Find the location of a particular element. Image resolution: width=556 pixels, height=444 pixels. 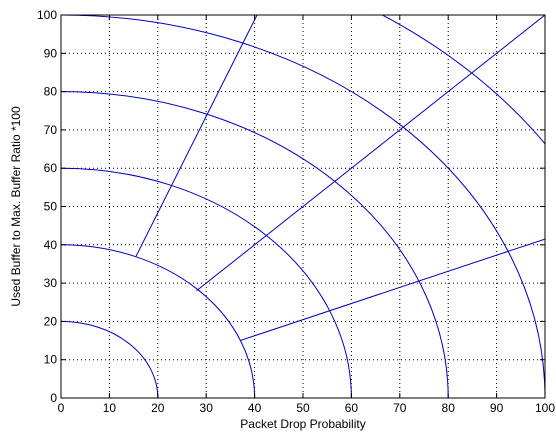

x-tick-label: 20 is located at coordinates (158, 408).